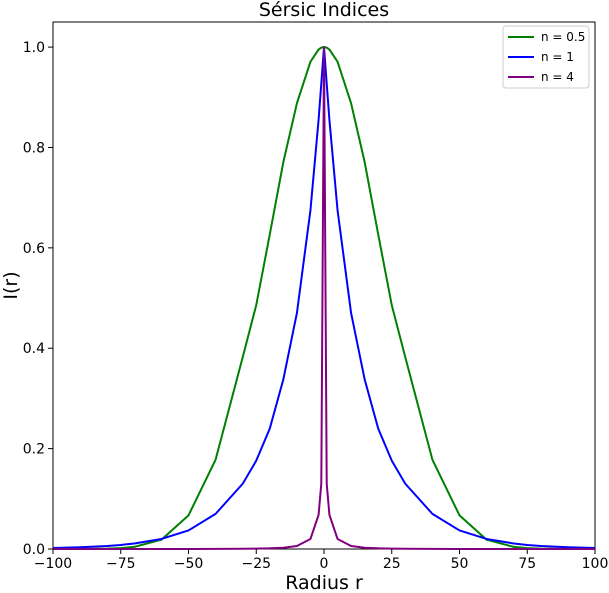 The image size is (609, 593). Describe the element at coordinates (34, 550) in the screenshot. I see `y-tick-label: 0.0` at that location.